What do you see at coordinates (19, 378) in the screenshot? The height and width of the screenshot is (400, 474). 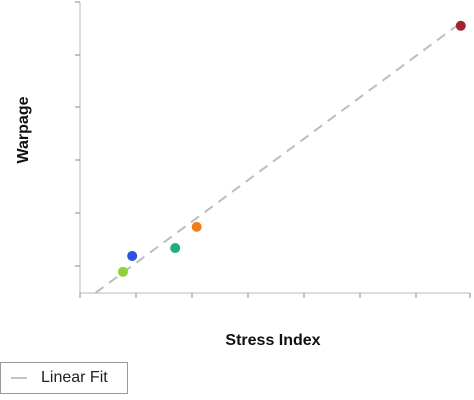 I see `legend-dash-swatch` at bounding box center [19, 378].